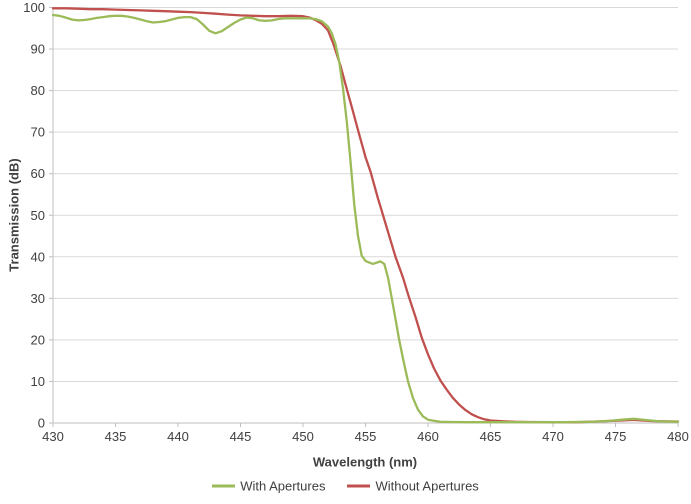 This screenshot has height=504, width=691. Describe the element at coordinates (38, 339) in the screenshot. I see `y-tick-label: 20` at that location.